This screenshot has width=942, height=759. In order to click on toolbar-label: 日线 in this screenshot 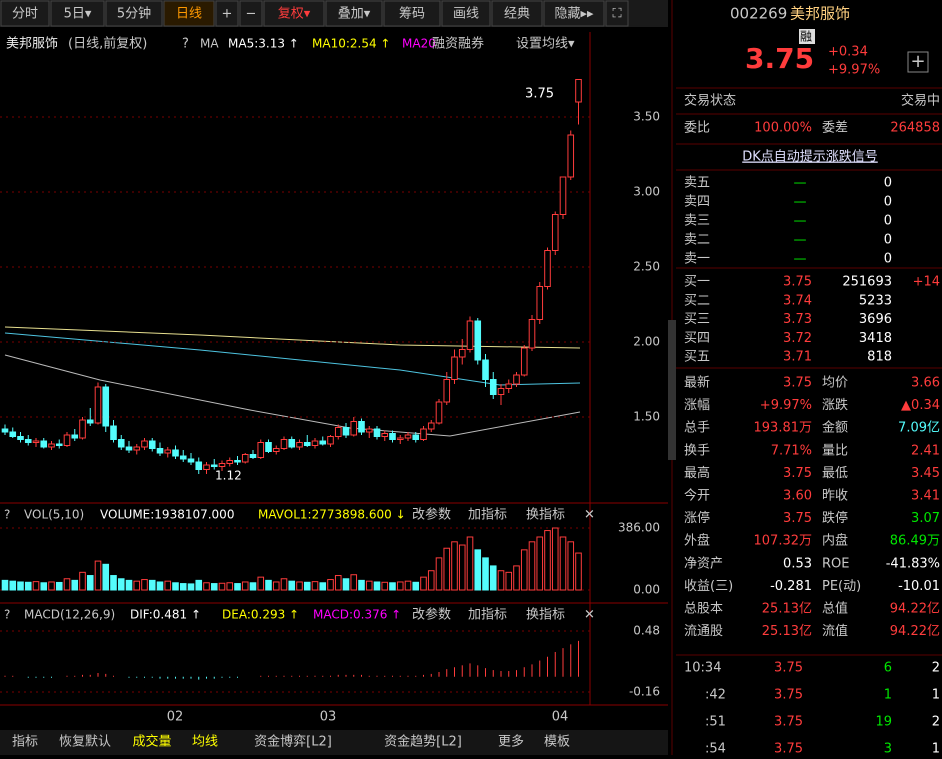, I will do `click(189, 14)`.